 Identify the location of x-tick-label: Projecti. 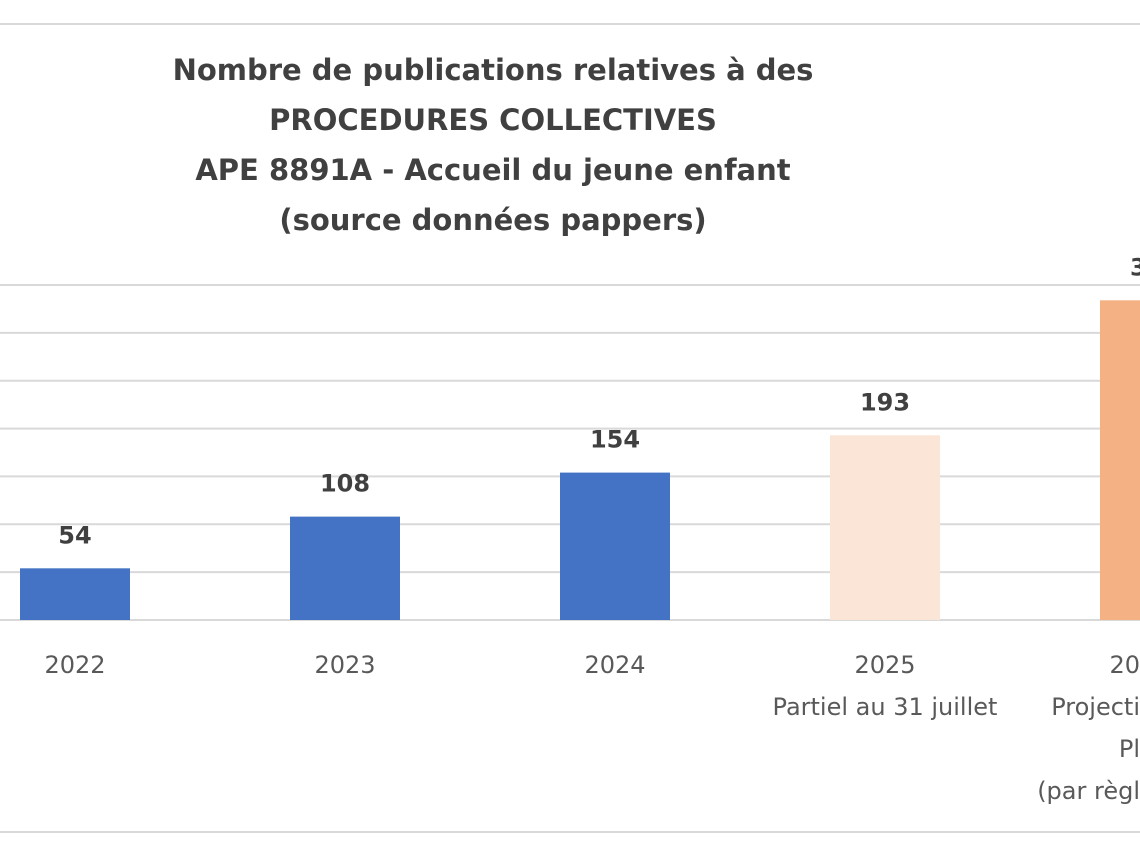
(1095, 707).